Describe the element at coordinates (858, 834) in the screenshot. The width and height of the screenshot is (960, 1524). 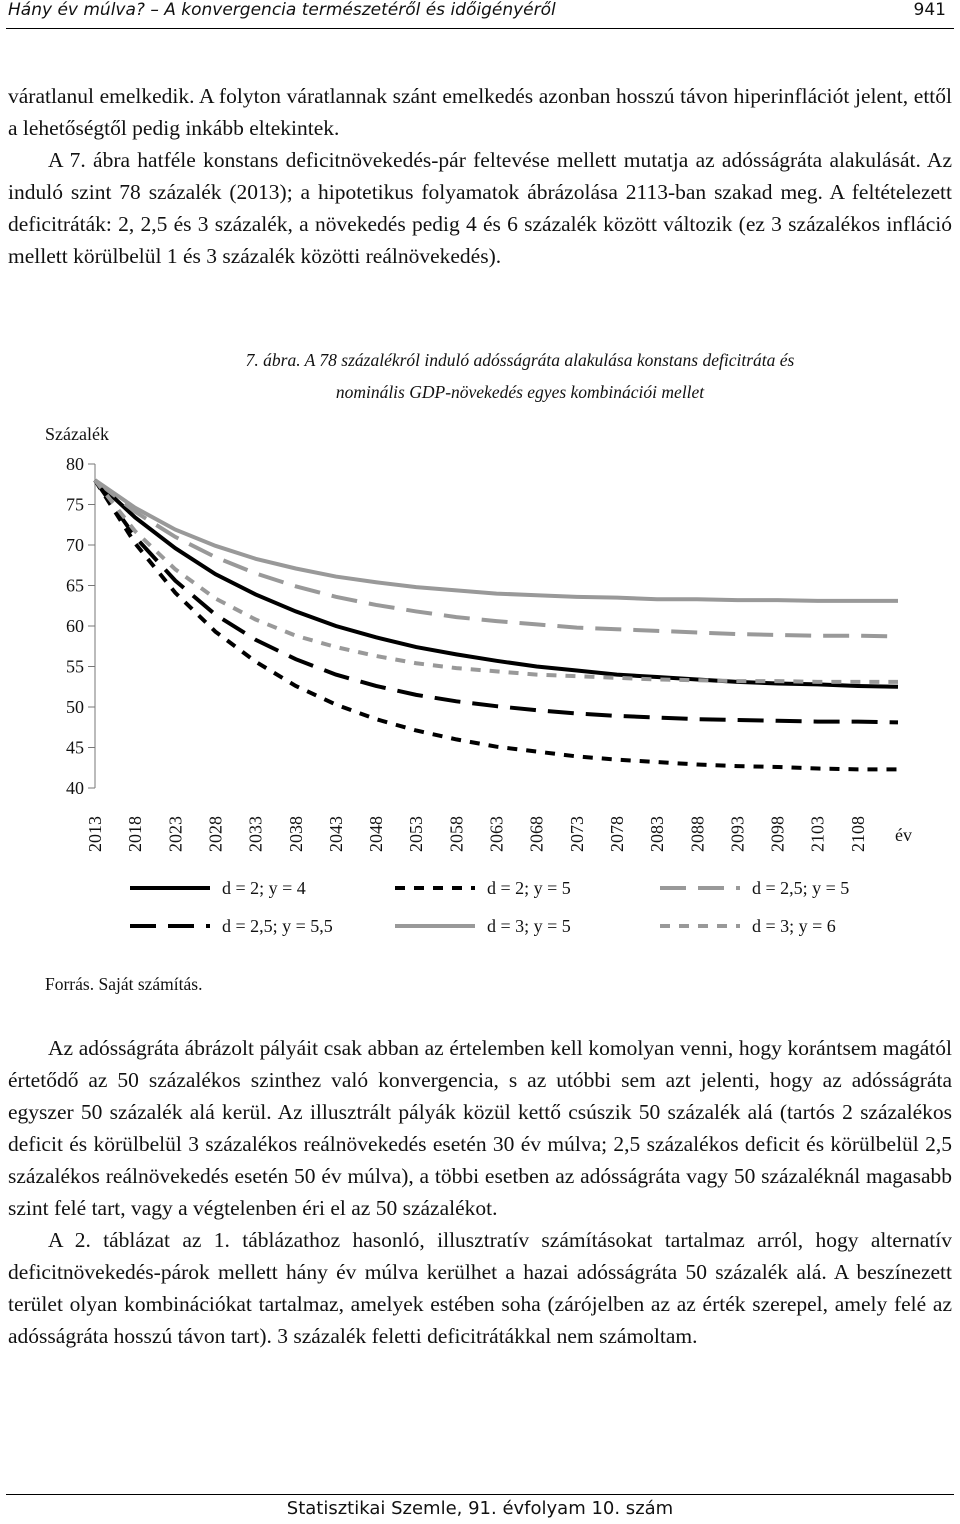
I see `x-tick-label: 2108` at that location.